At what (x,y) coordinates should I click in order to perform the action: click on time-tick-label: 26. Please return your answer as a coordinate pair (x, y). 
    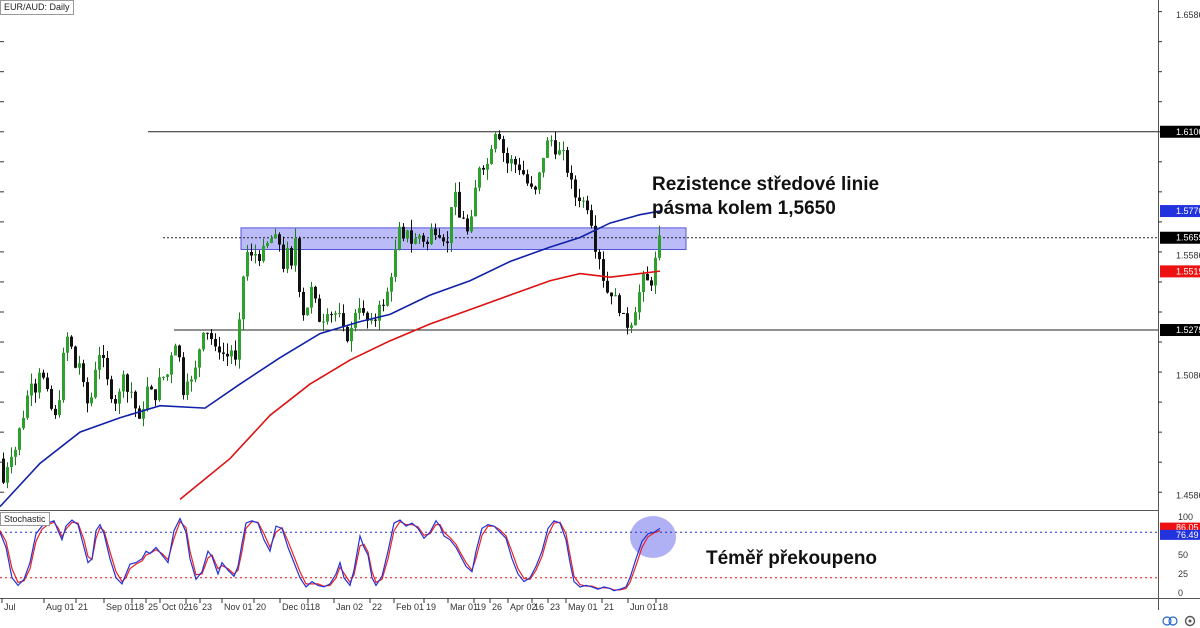
    Looking at the image, I should click on (497, 607).